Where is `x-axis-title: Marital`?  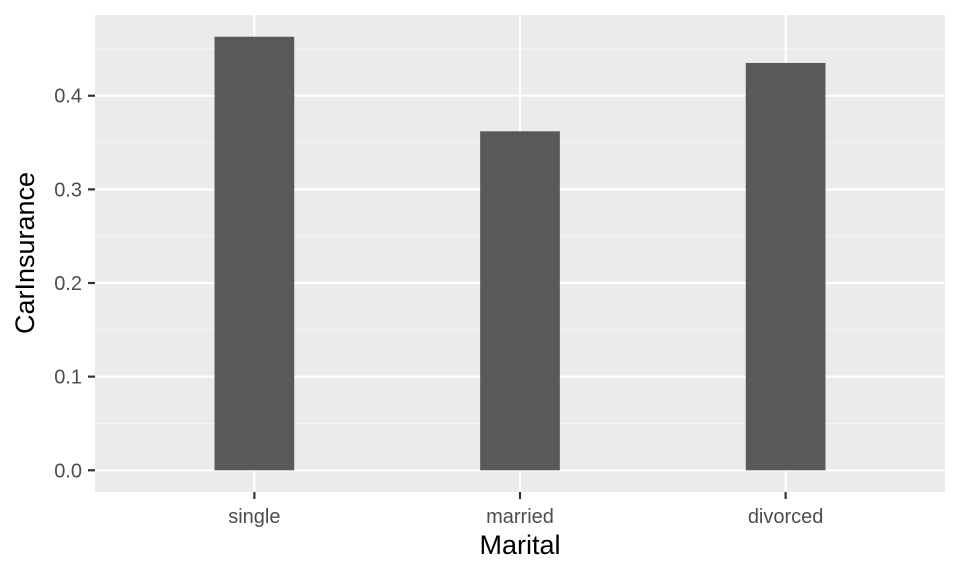
x-axis-title: Marital is located at coordinates (519, 545).